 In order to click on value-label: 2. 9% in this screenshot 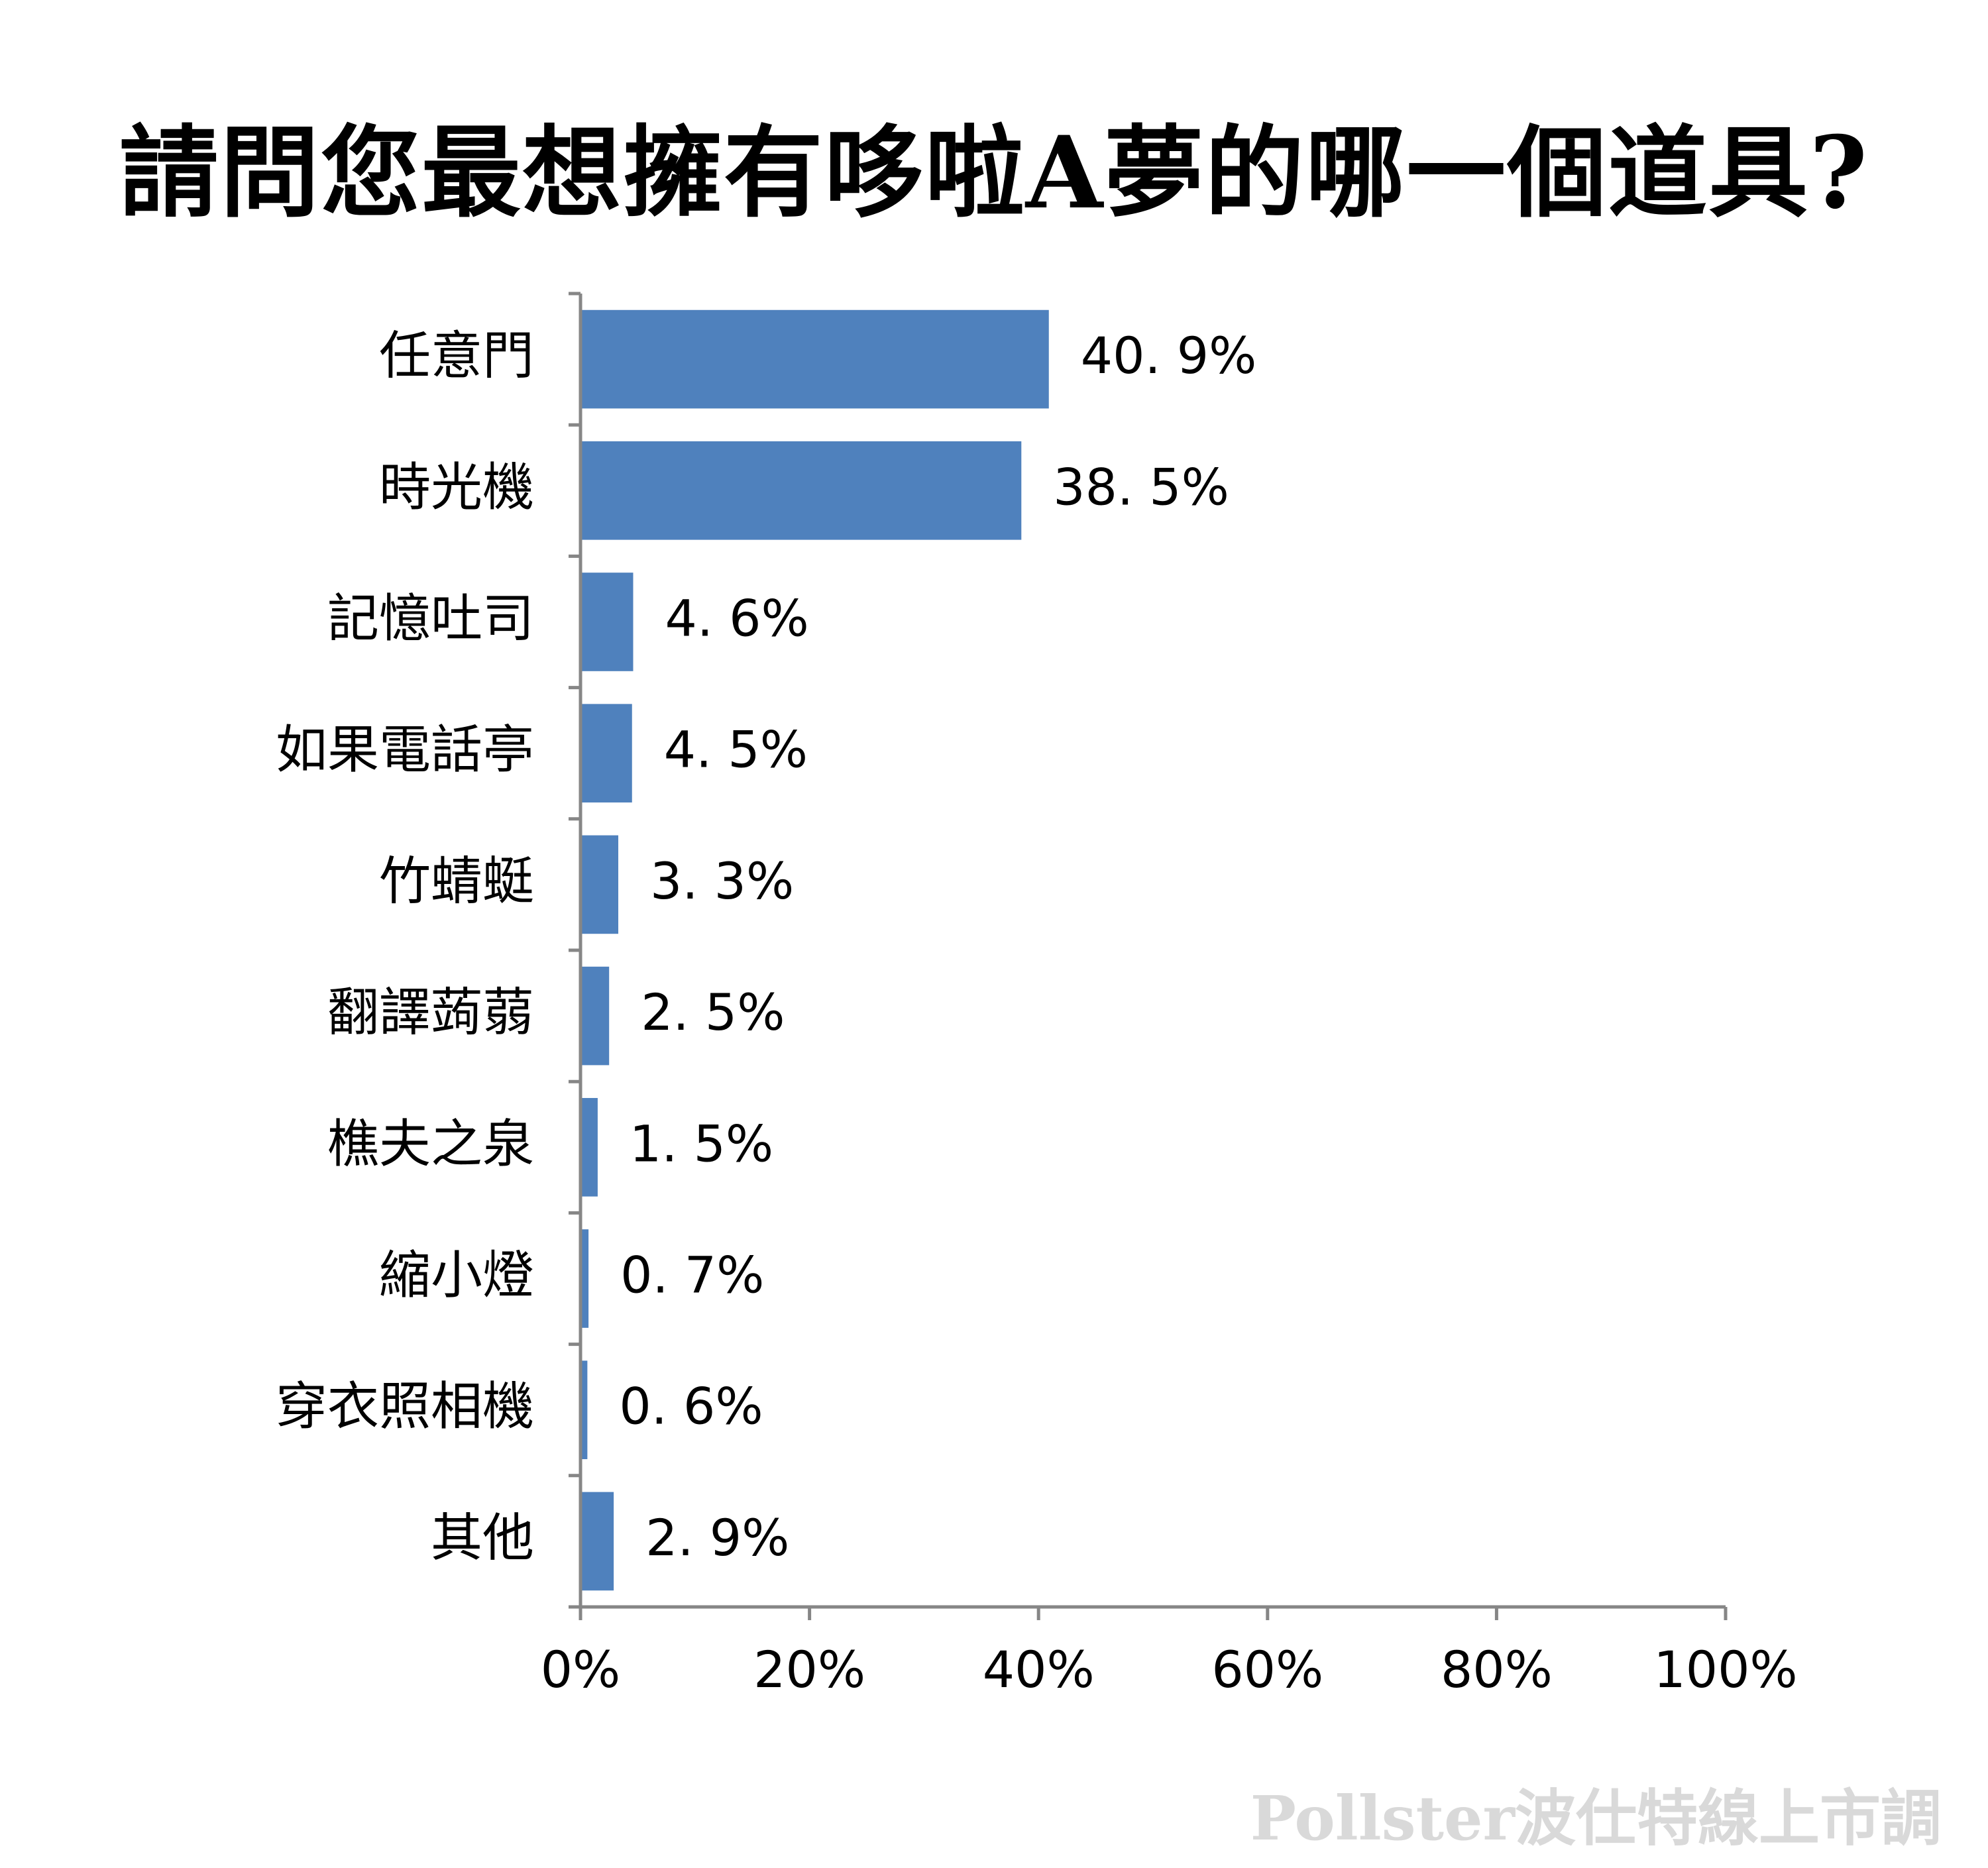, I will do `click(717, 1537)`.